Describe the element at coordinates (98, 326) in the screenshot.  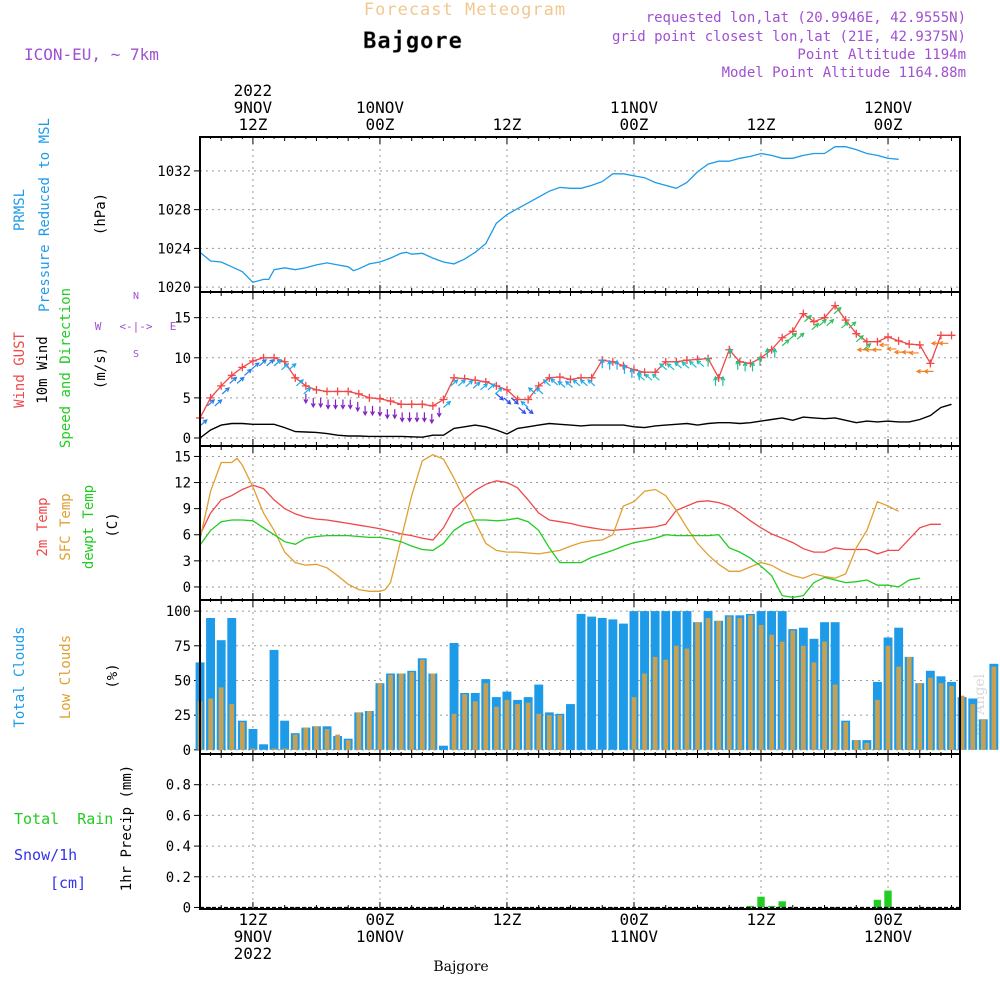
I see `compass-w: W` at that location.